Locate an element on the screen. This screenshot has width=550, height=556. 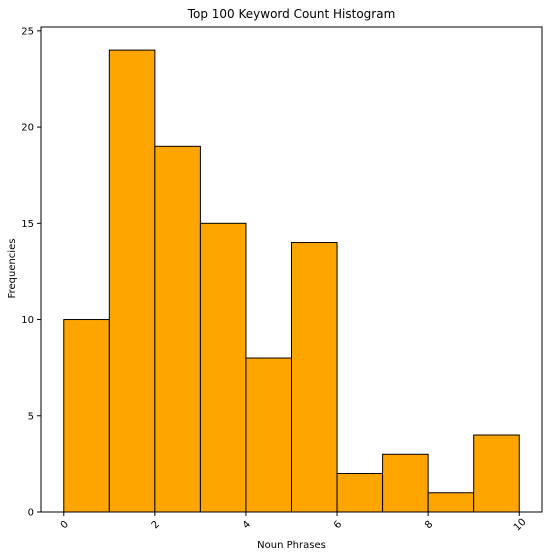
y-axis-ticks: 0 5 10 15 20 25 is located at coordinates (31, 272).